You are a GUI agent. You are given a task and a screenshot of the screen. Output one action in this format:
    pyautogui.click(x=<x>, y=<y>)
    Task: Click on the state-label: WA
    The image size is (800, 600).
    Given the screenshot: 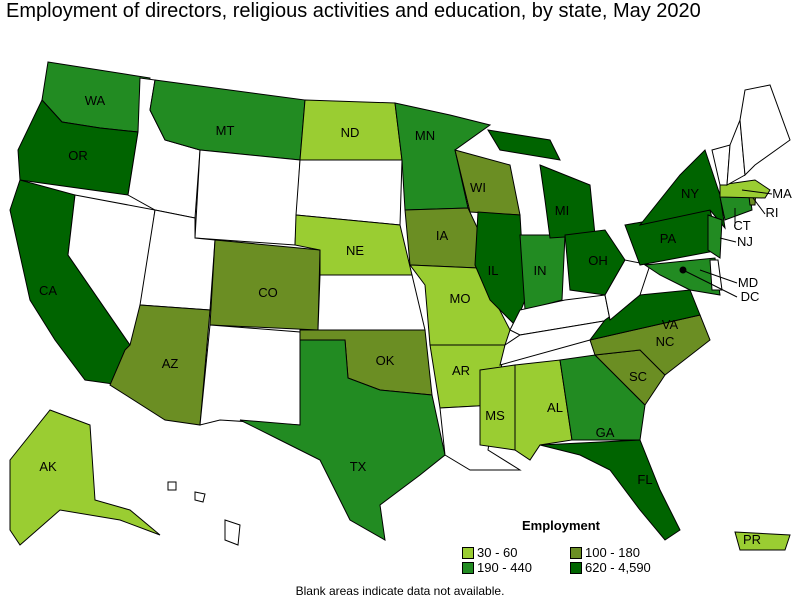 What is the action you would take?
    pyautogui.click(x=95, y=100)
    